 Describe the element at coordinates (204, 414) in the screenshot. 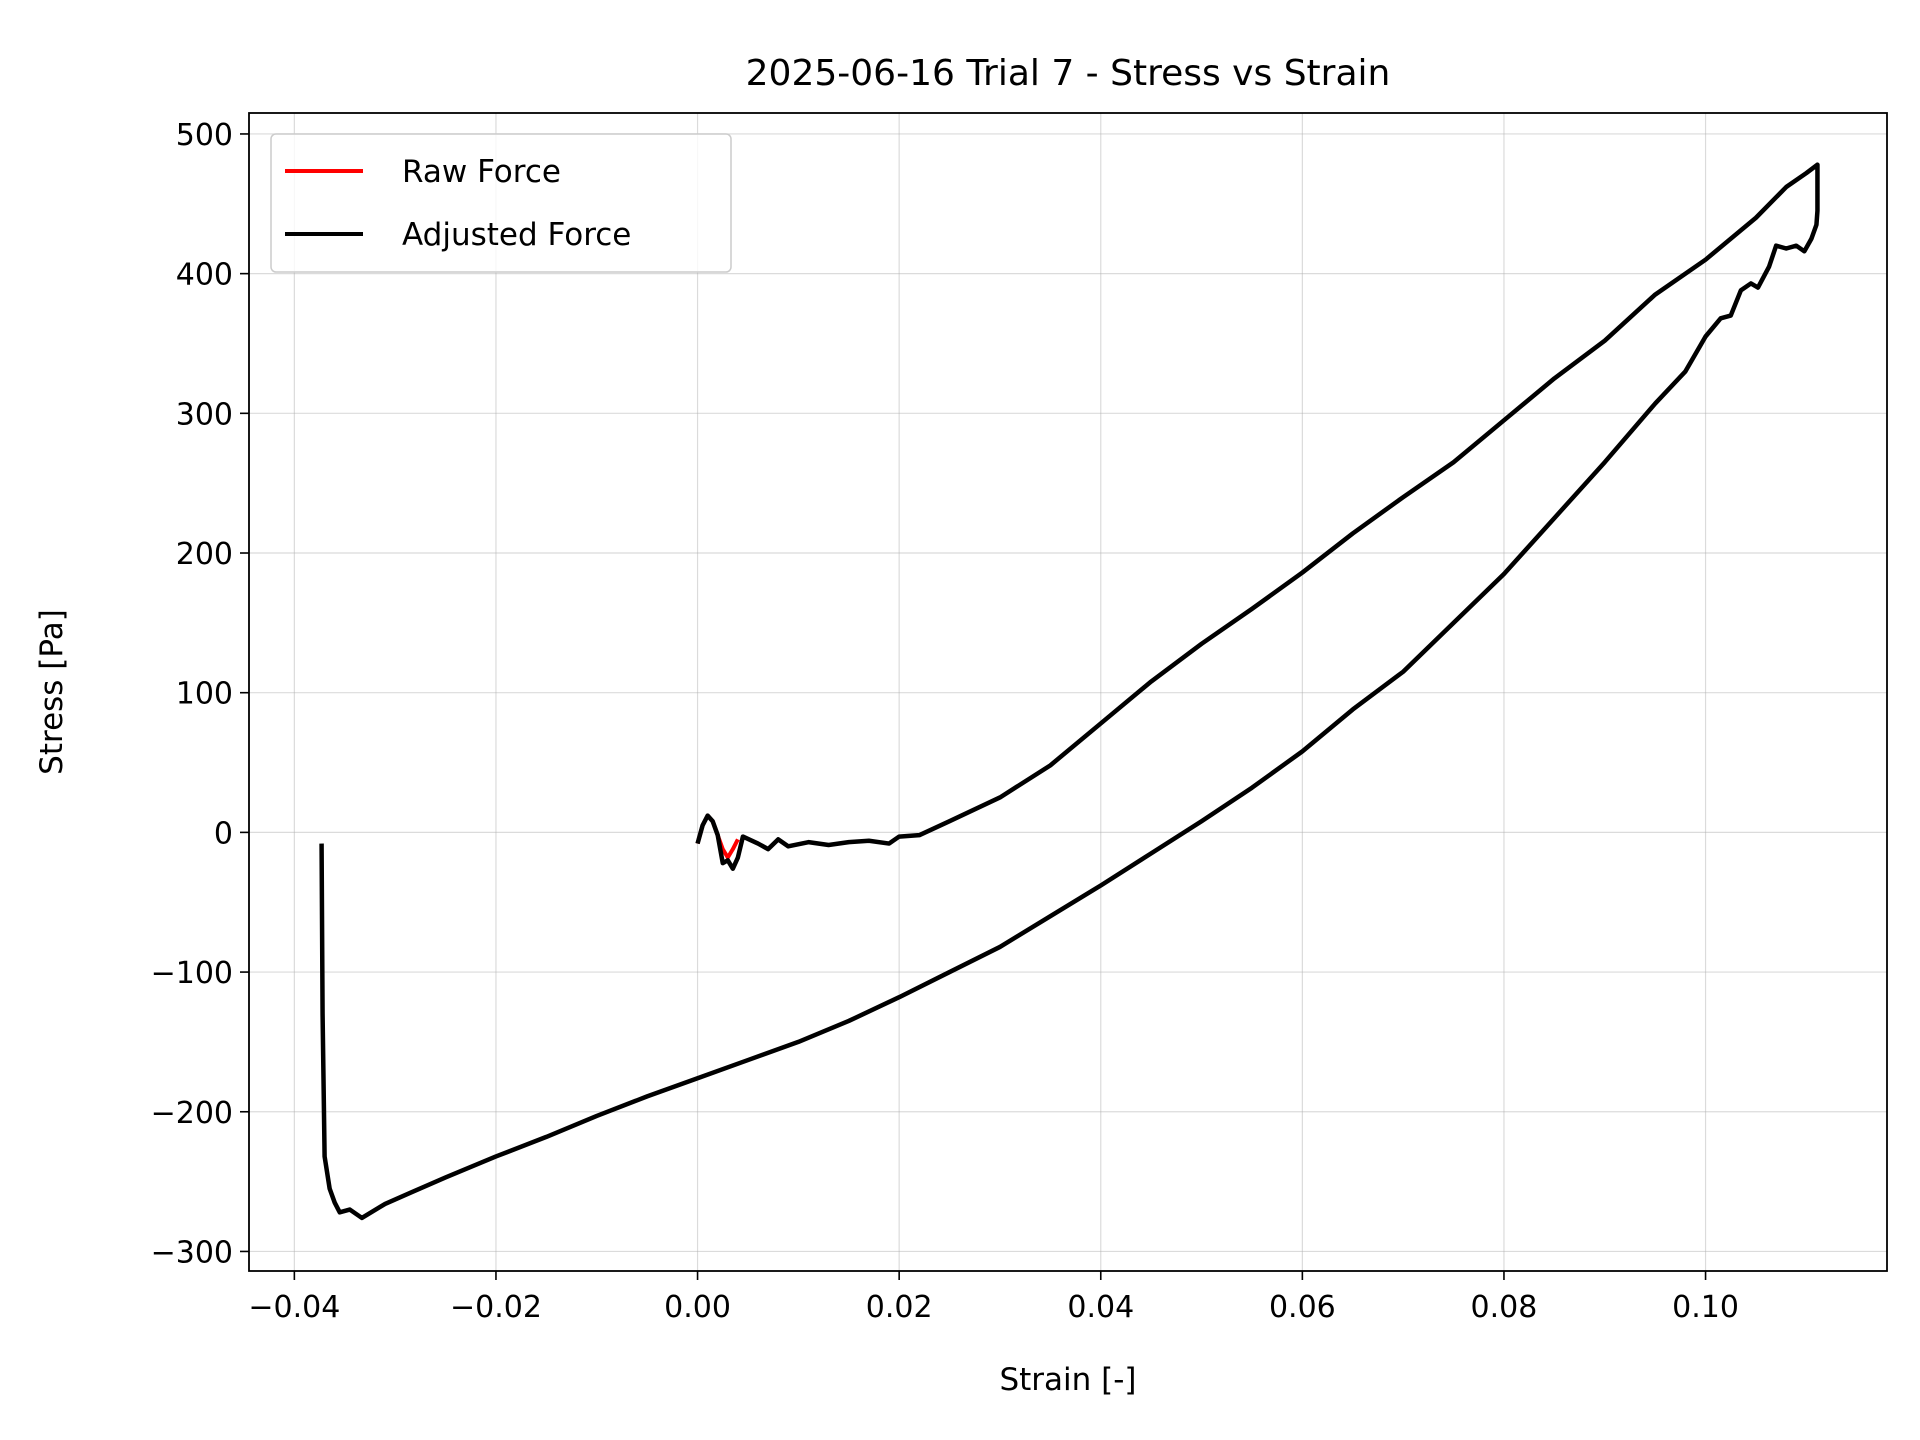

I see `y-tick-label: 300` at that location.